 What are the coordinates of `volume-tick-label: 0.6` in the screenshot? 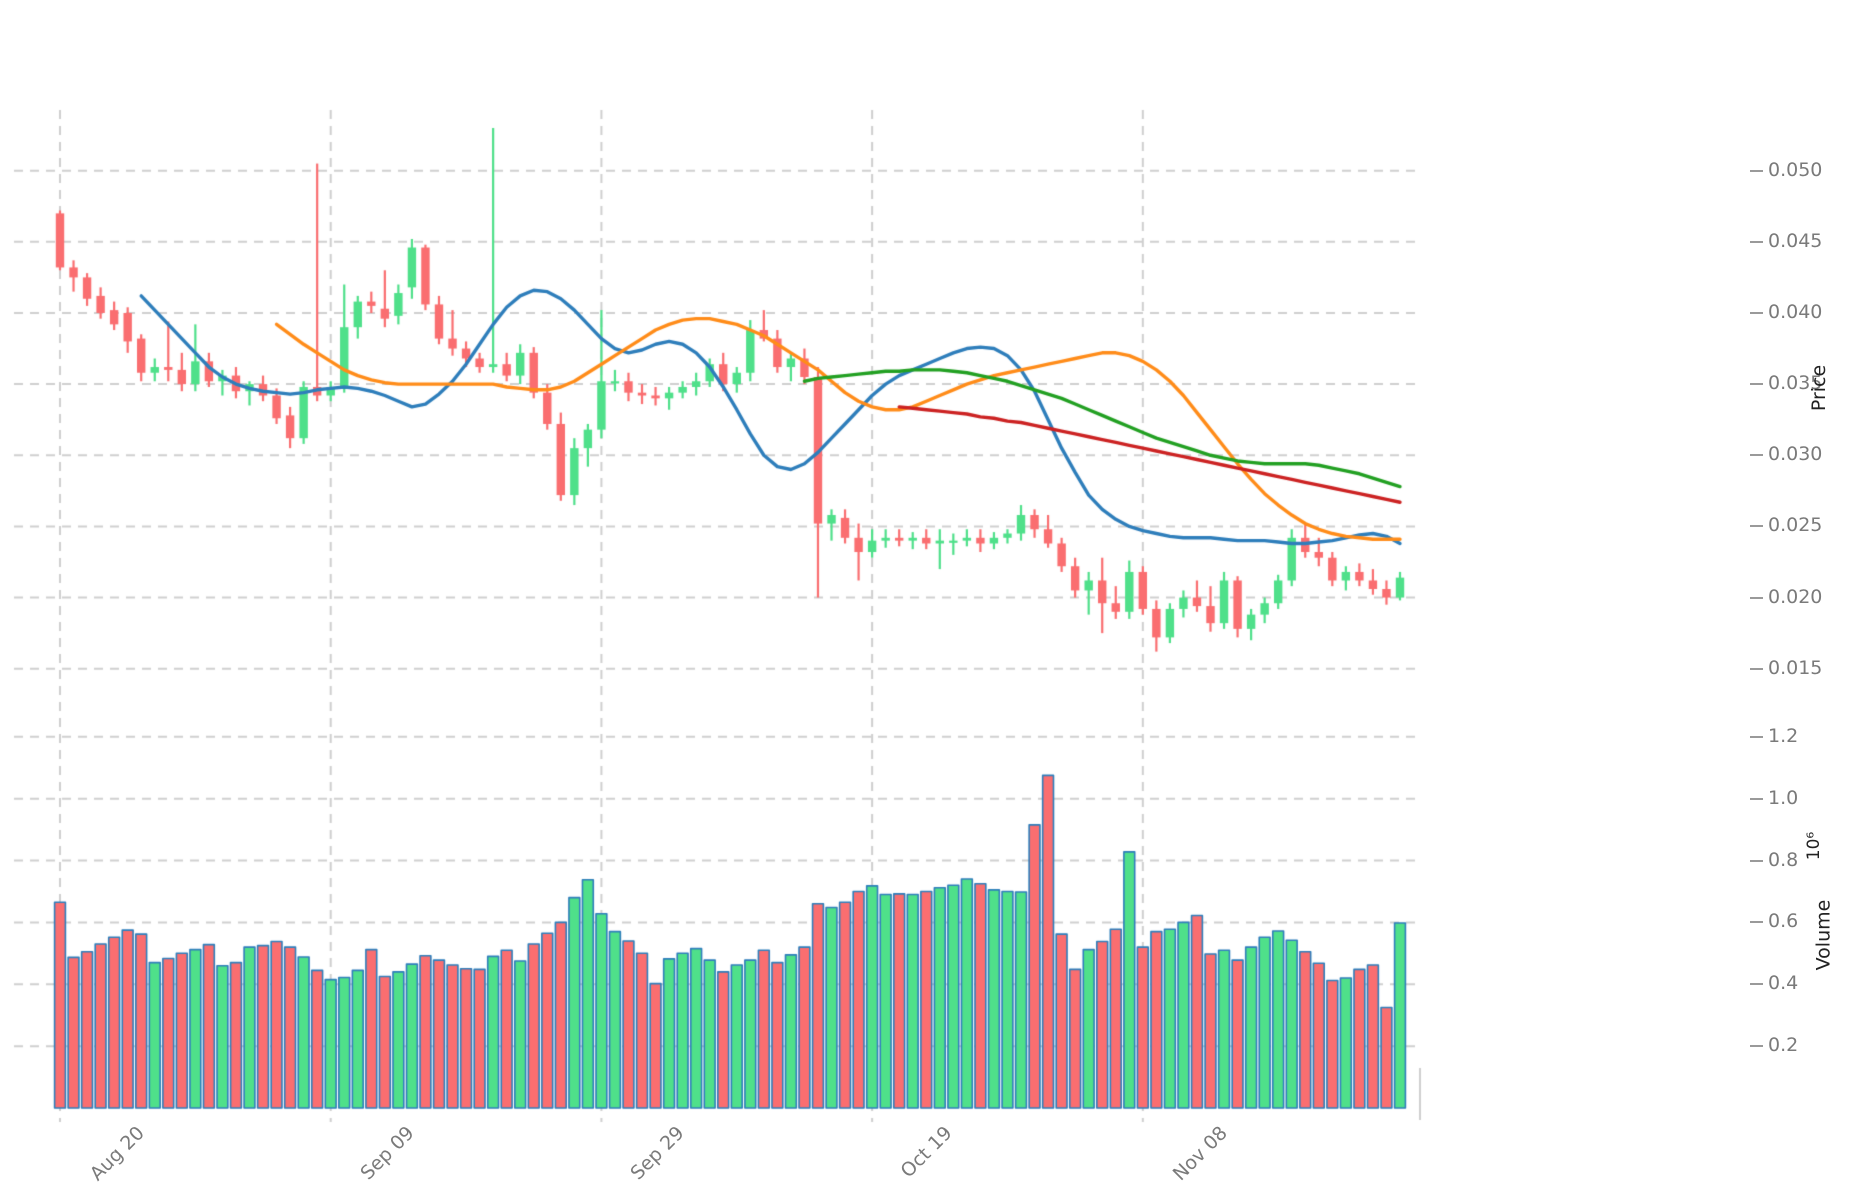 It's located at (1783, 921).